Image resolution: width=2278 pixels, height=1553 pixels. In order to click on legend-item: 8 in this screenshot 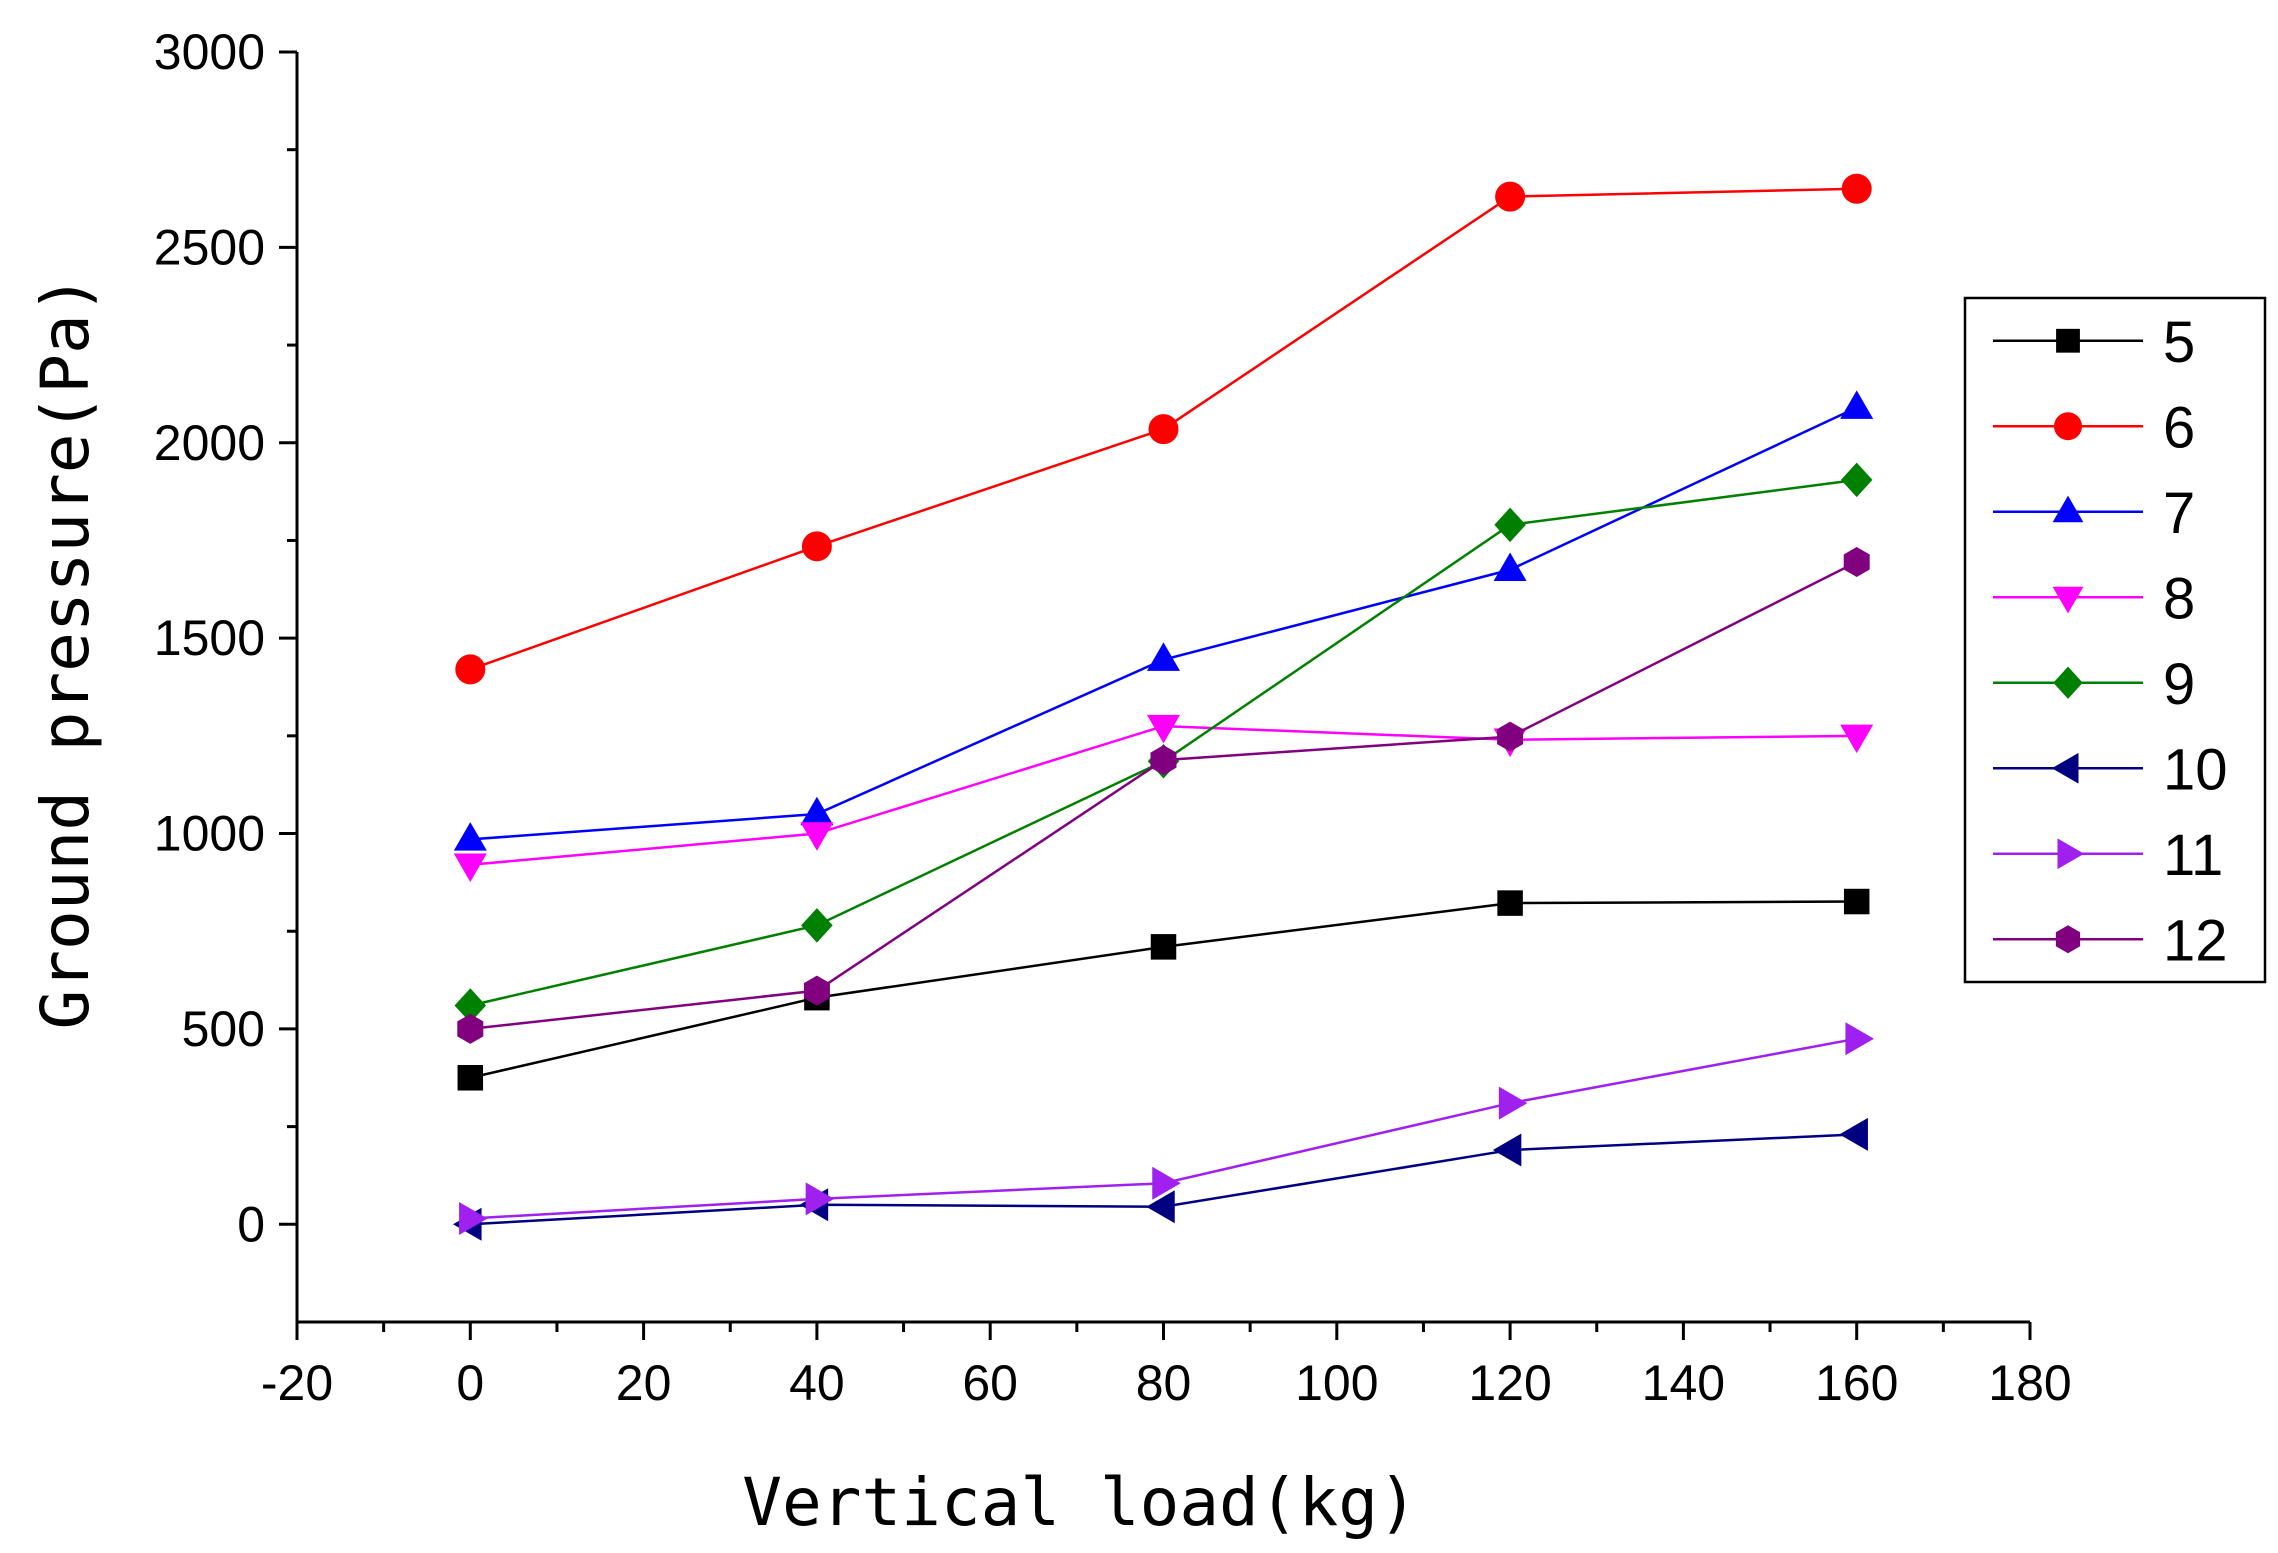, I will do `click(2094, 598)`.